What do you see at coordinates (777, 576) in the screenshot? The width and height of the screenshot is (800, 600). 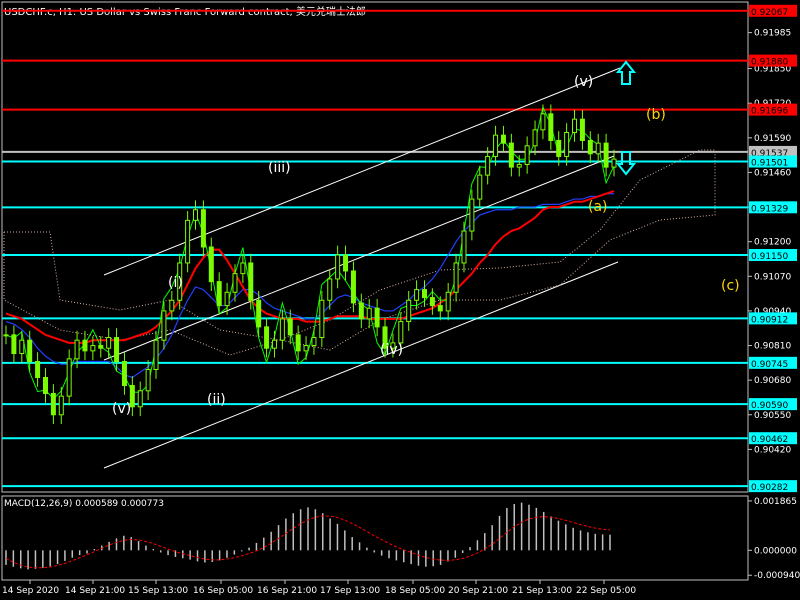 I see `macd-y-tick-label: -0.000940` at bounding box center [777, 576].